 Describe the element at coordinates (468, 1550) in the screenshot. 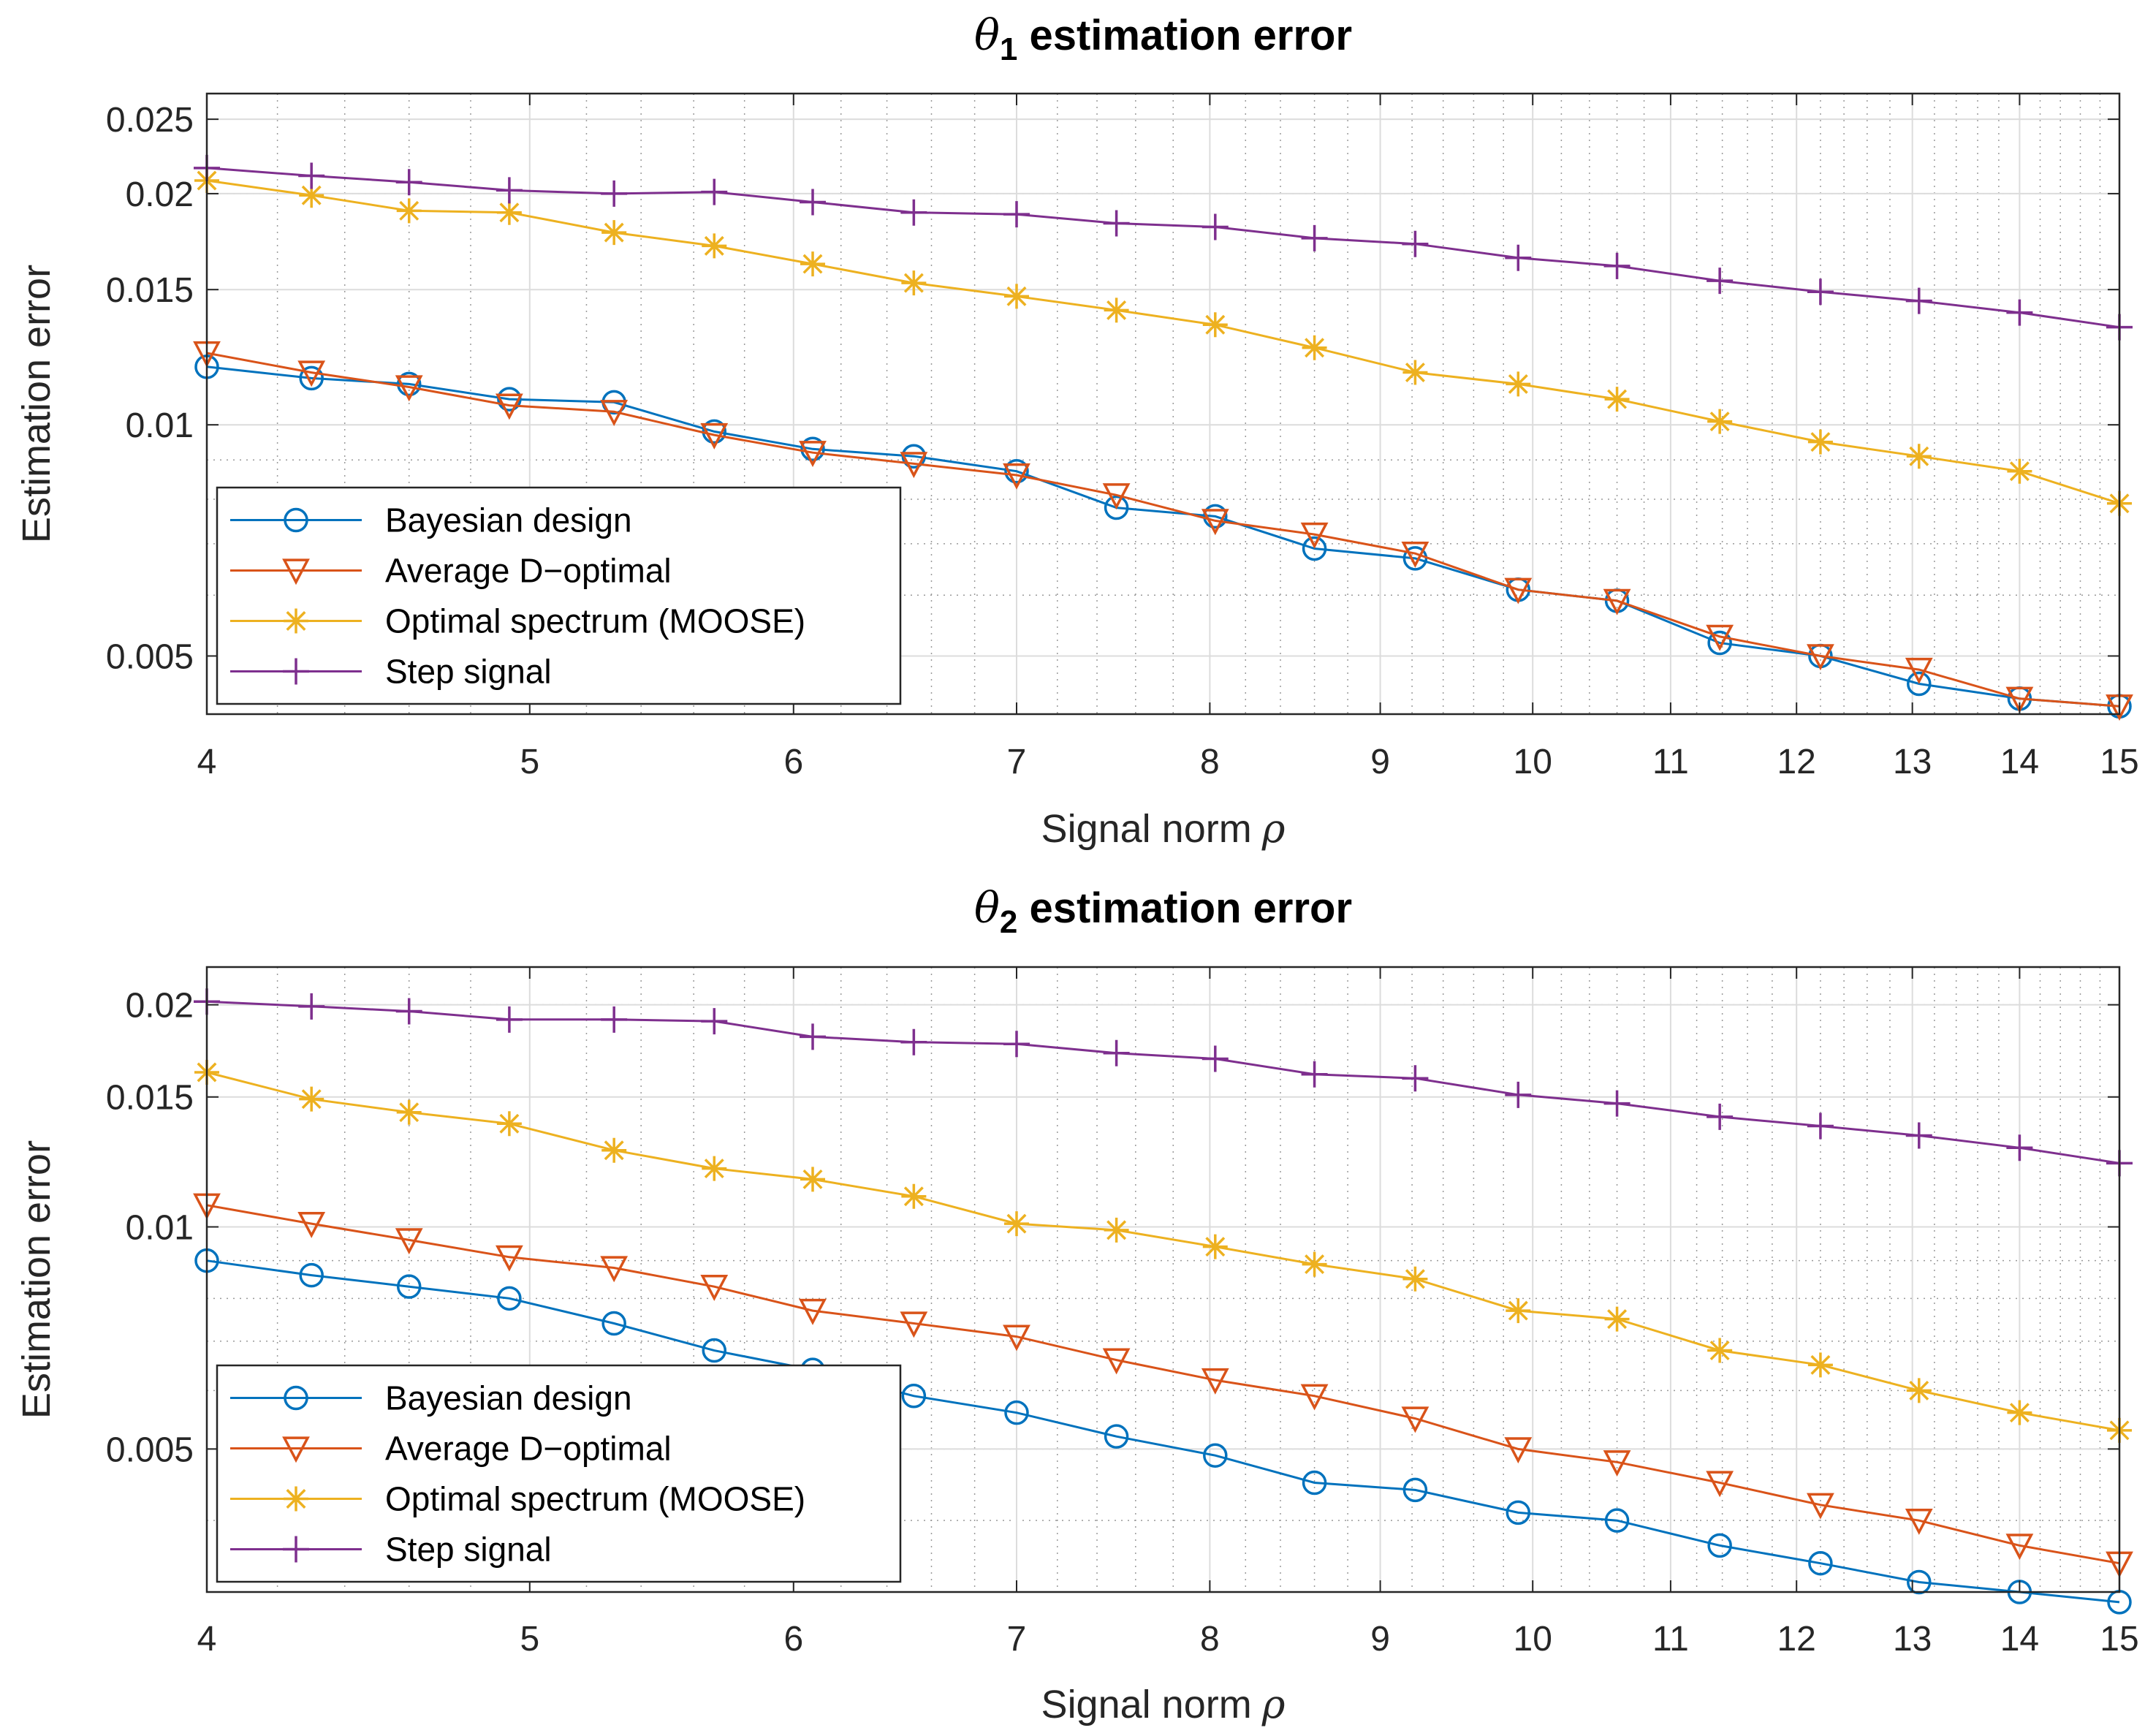

I see `legend-step-signal-label: Step signal` at that location.